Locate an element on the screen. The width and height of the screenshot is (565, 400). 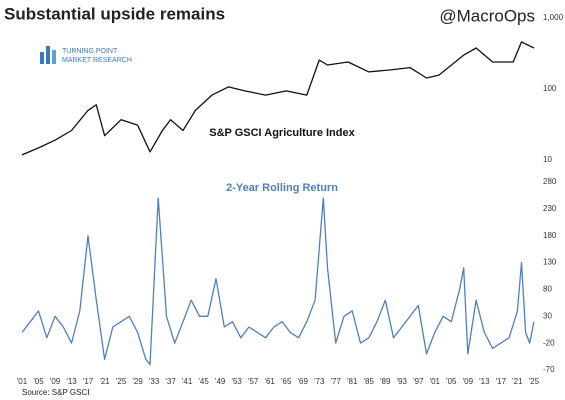
y-tick-label: 130 is located at coordinates (550, 262).